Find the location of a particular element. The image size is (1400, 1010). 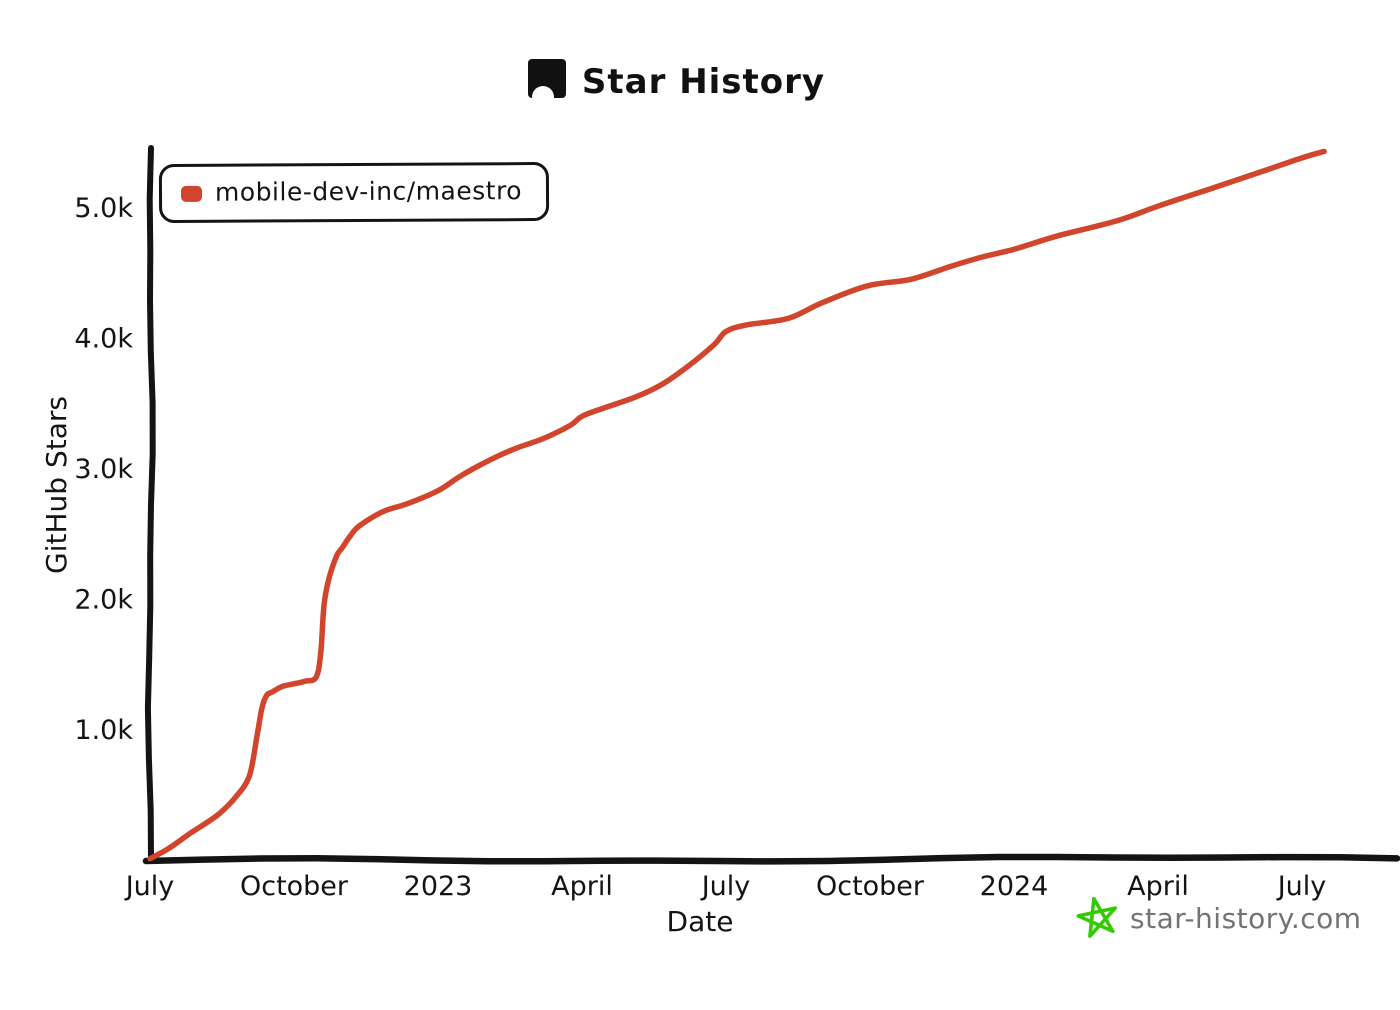

x-axis is located at coordinates (771, 859).